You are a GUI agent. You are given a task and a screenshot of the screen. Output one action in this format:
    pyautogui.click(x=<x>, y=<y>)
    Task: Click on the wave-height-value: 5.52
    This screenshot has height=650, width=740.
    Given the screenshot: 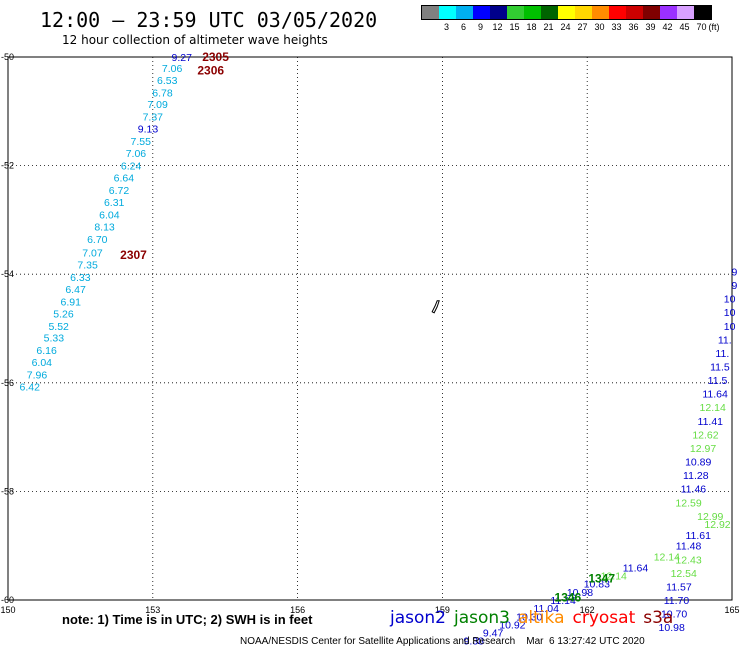 What is the action you would take?
    pyautogui.click(x=58, y=327)
    